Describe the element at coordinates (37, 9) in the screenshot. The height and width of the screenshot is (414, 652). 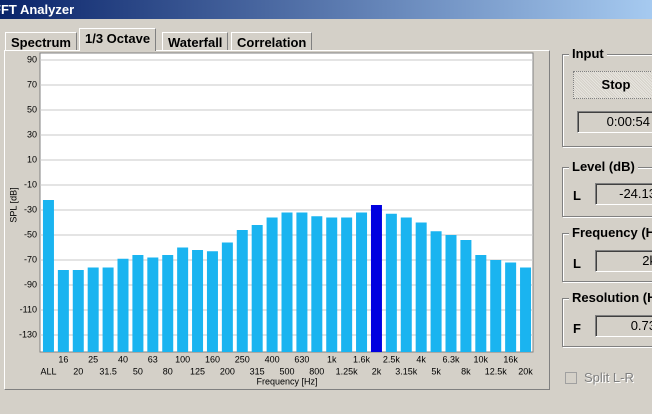
I see `window-title: FFT Analyzer` at that location.